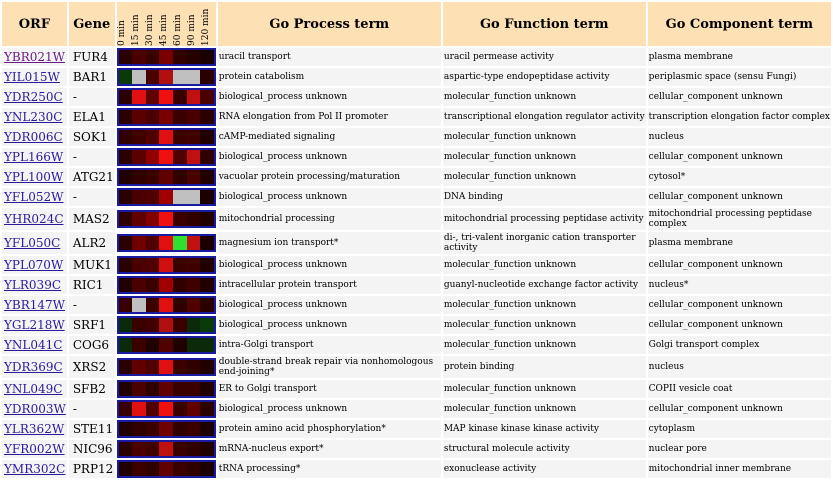 This screenshot has height=499, width=833. What do you see at coordinates (91, 137) in the screenshot?
I see `gene-cell: SOK1` at bounding box center [91, 137].